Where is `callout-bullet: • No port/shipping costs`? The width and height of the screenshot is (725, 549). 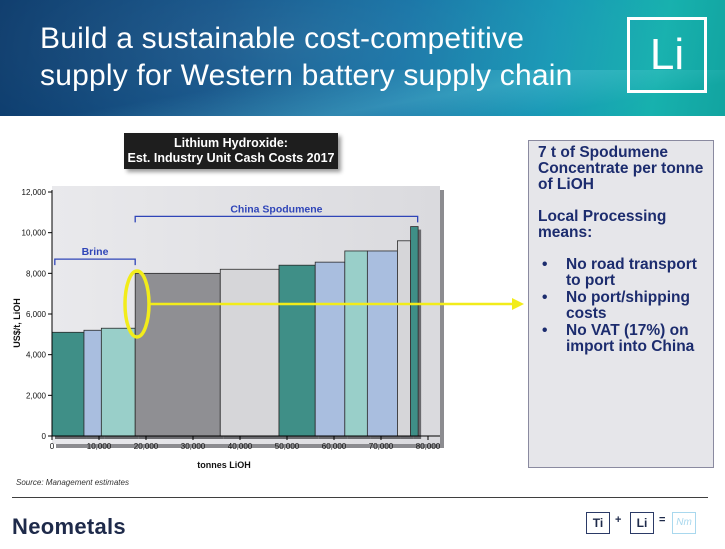 callout-bullet: • No port/shipping costs is located at coordinates (621, 306).